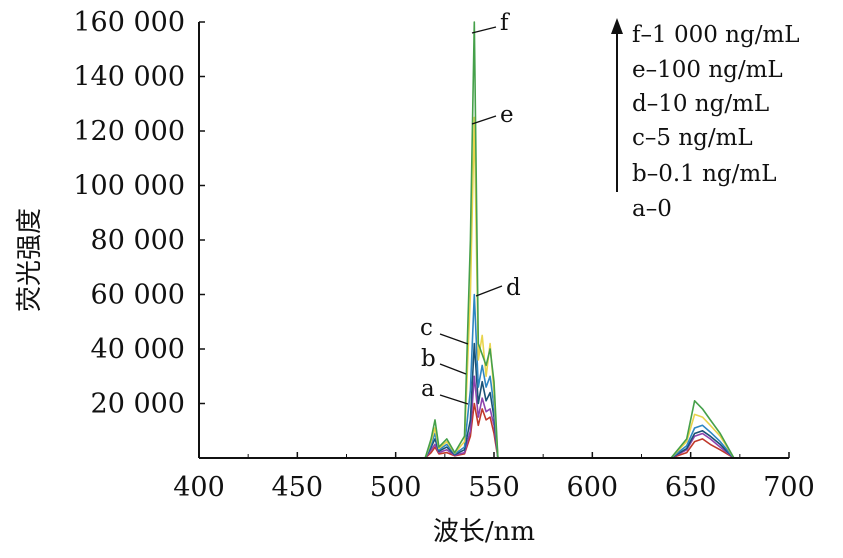 This screenshot has height=558, width=843. I want to click on y-tick-label: 140 000, so click(129, 77).